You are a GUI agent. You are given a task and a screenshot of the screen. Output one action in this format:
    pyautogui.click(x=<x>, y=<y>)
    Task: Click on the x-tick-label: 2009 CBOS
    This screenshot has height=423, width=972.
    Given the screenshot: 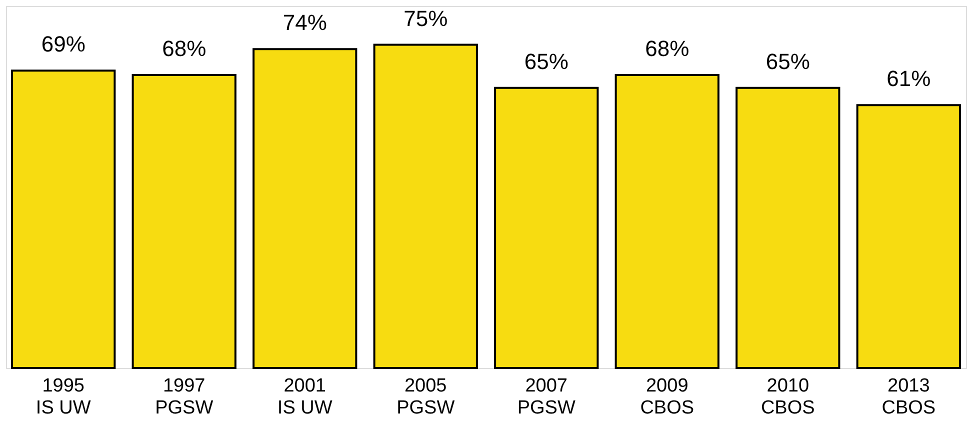 What is the action you would take?
    pyautogui.click(x=667, y=397)
    